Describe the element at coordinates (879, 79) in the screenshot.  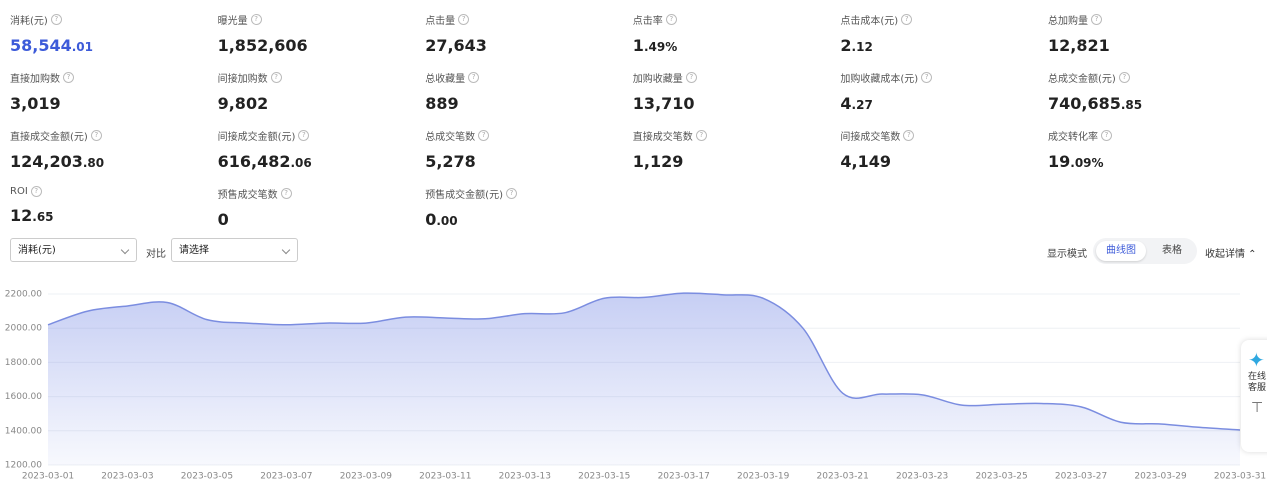
I see `metric-label-text: 加购收藏成本(元)` at that location.